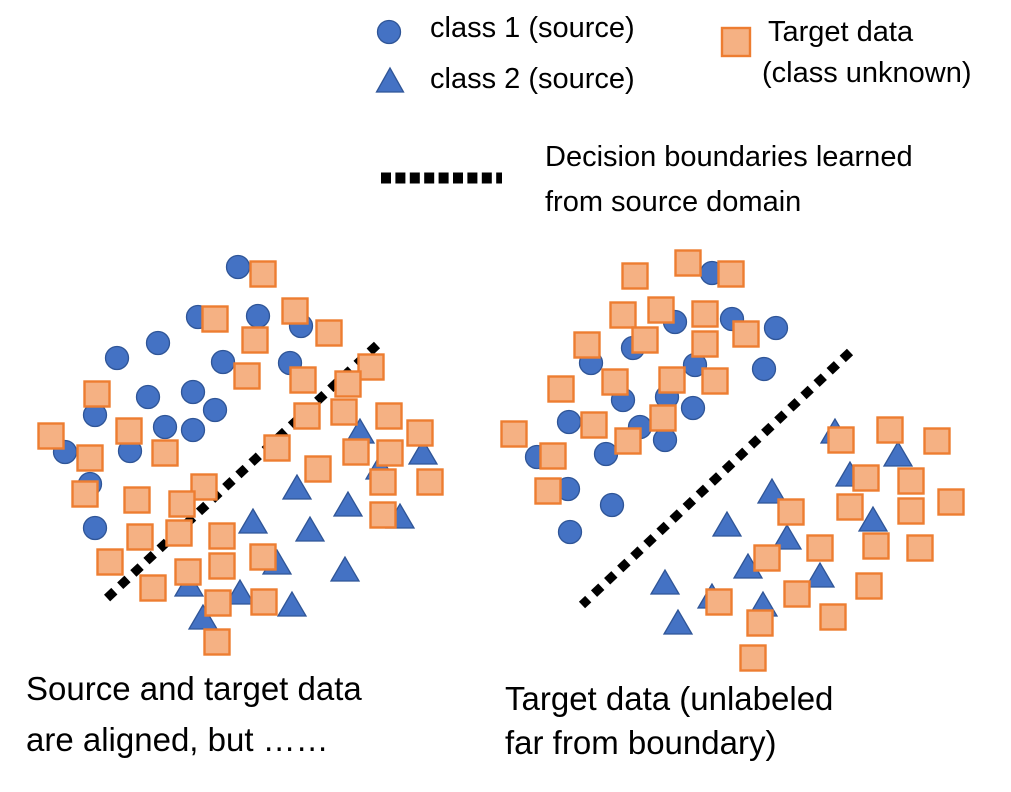  Describe the element at coordinates (532, 79) in the screenshot. I see `legend-class2-label: class 2 (source)` at that location.